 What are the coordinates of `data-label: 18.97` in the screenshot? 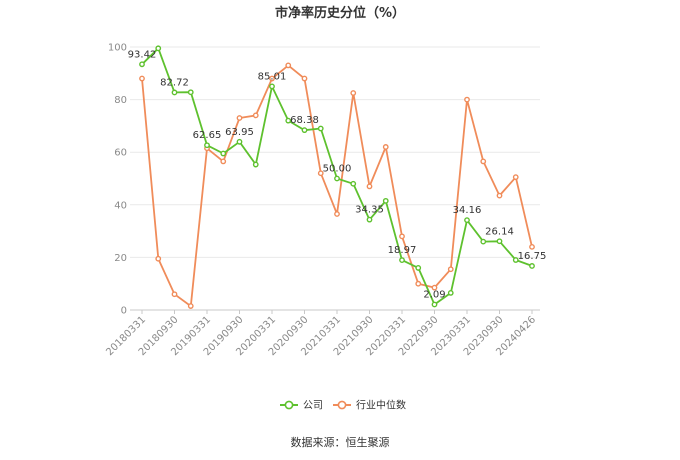 It's located at (402, 250).